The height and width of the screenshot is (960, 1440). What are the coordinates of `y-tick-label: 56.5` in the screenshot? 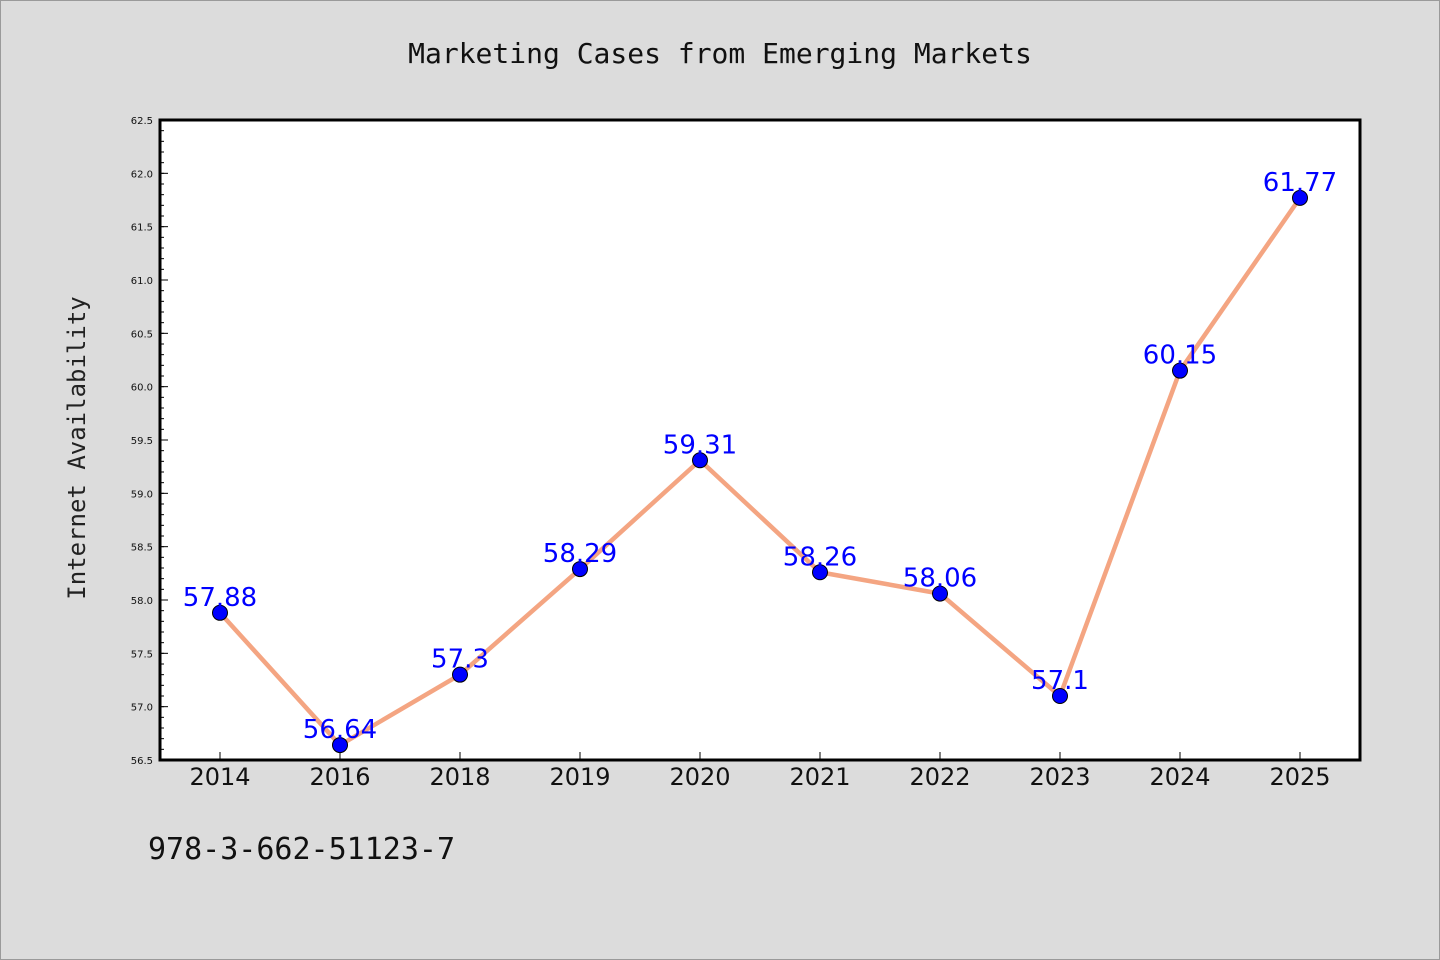 It's located at (142, 761).